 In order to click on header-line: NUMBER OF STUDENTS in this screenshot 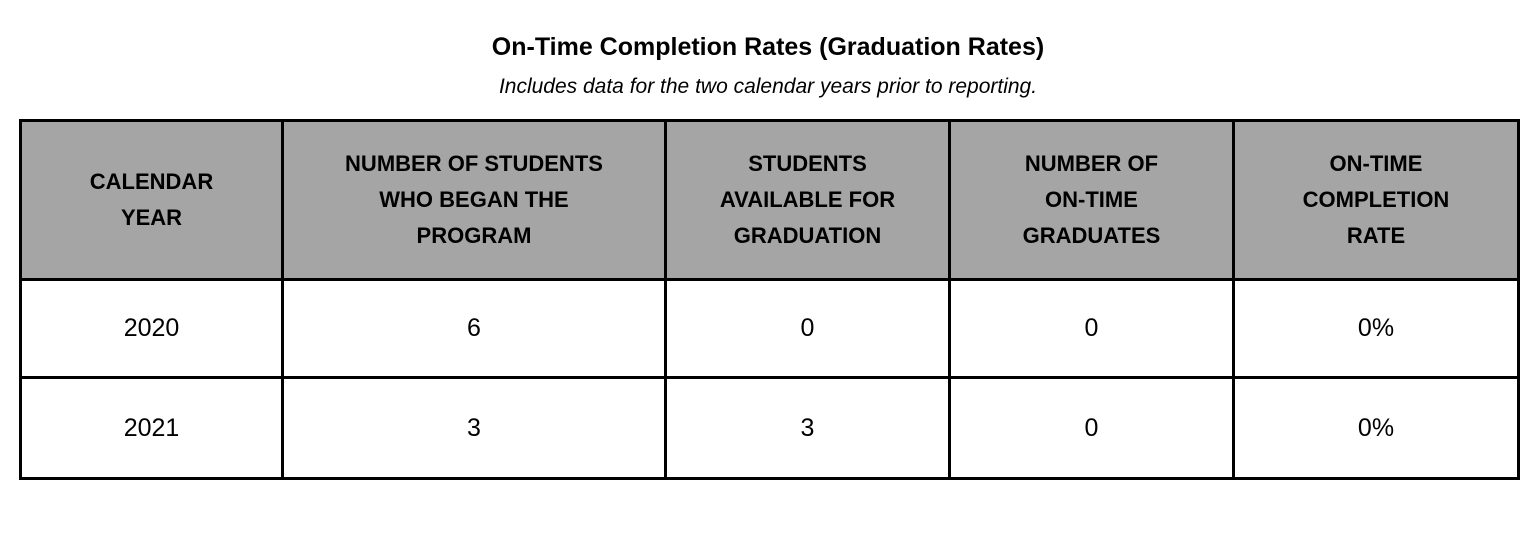, I will do `click(474, 163)`.